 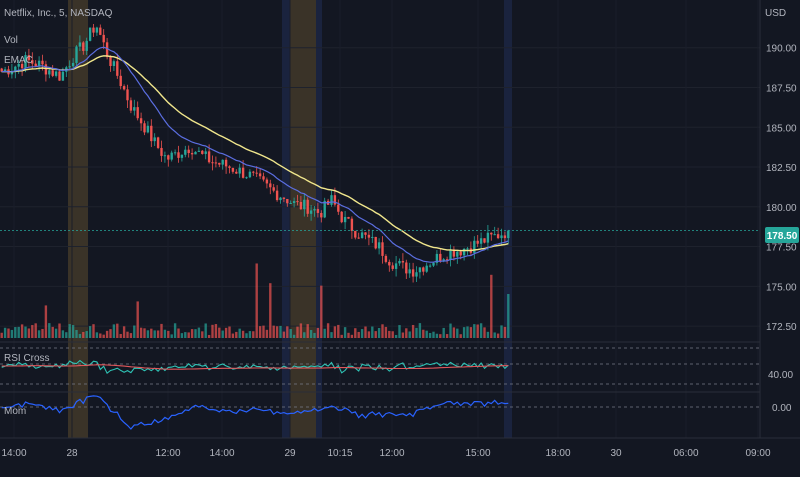 What do you see at coordinates (18, 60) in the screenshot?
I see `indicator-emac-label: EMAC` at bounding box center [18, 60].